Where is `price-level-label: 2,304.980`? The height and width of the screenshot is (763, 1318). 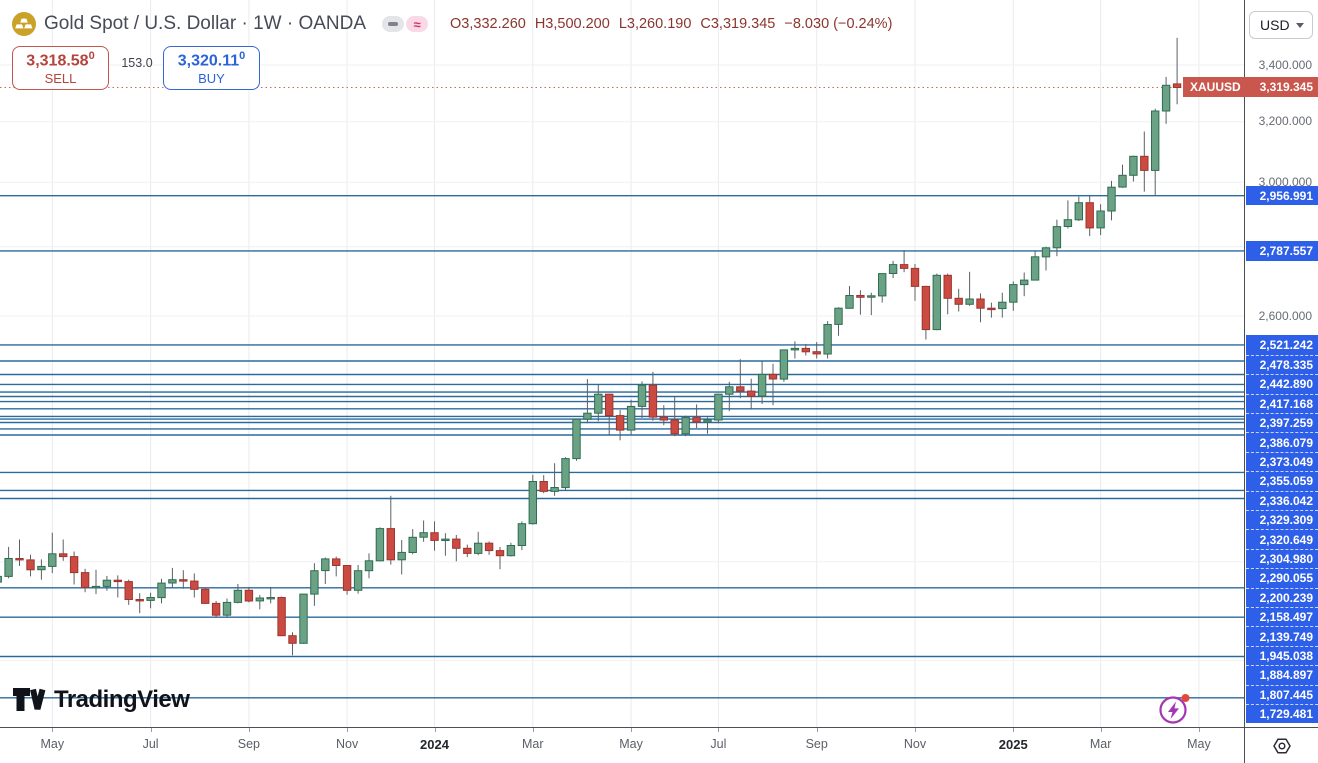 price-level-label: 2,304.980 is located at coordinates (1282, 558).